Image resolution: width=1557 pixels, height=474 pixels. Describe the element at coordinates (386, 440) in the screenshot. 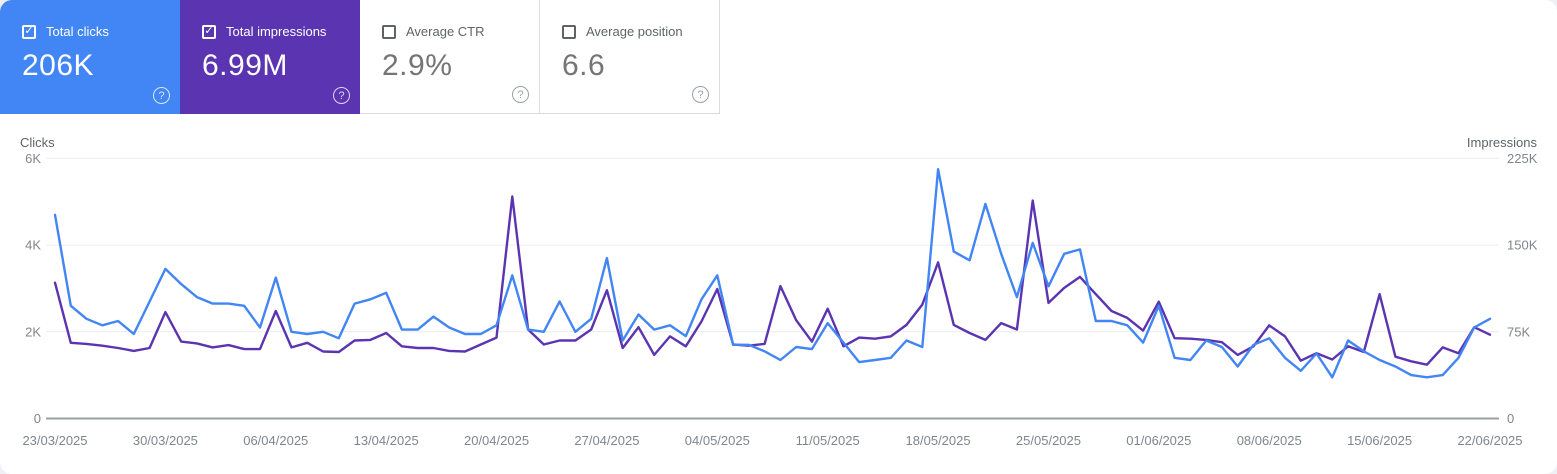

I see `date-label: 13/04/2025` at that location.